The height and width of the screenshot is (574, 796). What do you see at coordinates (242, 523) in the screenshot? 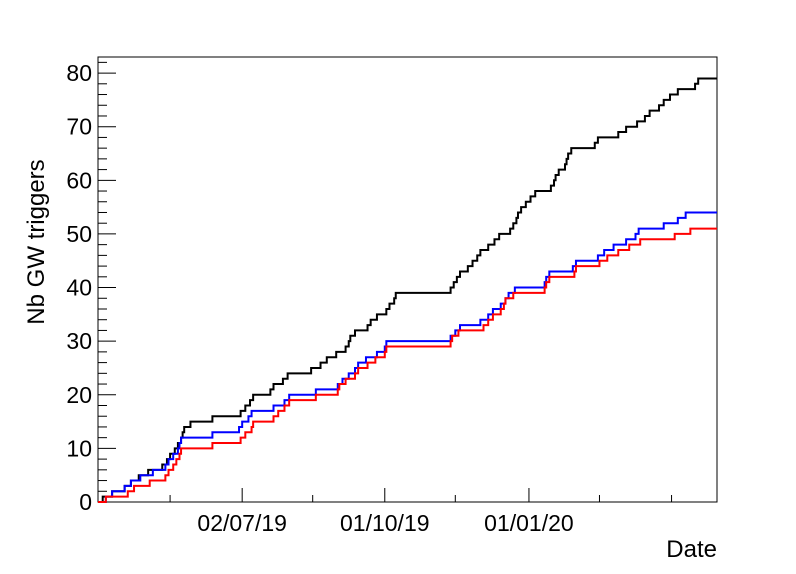
I see `x-tick-label: 02/07/19` at bounding box center [242, 523].